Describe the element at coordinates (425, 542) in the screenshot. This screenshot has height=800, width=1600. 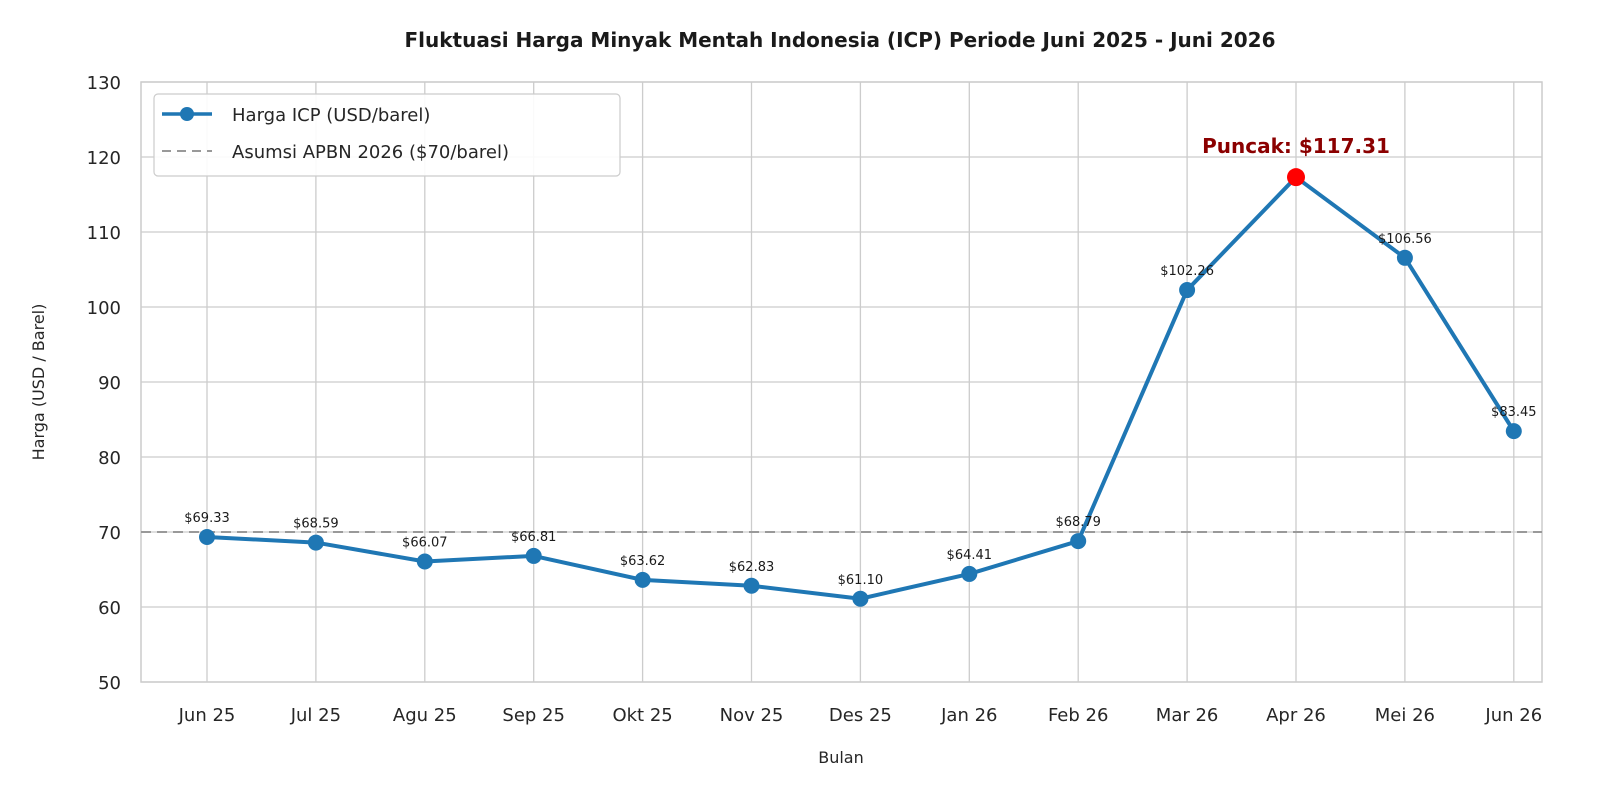
I see `data-label: $66.07` at that location.